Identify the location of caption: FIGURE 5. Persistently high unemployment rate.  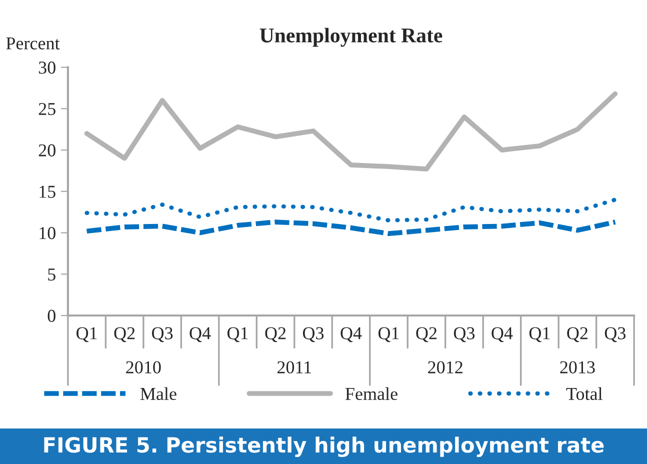
(324, 446).